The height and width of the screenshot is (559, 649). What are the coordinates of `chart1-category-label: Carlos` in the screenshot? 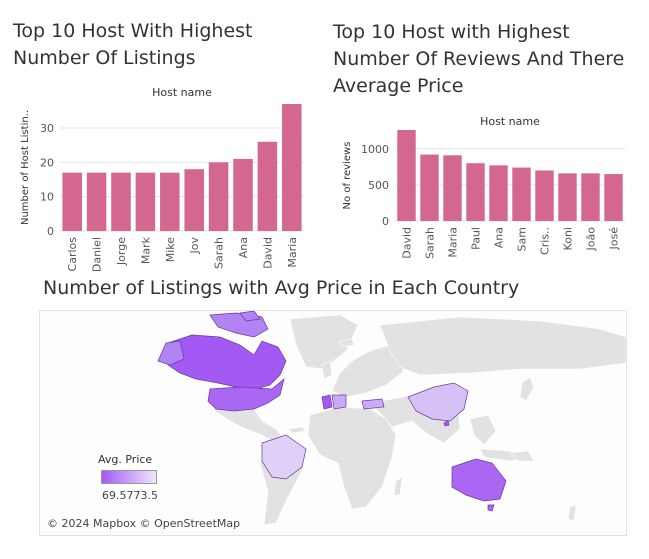 It's located at (72, 254).